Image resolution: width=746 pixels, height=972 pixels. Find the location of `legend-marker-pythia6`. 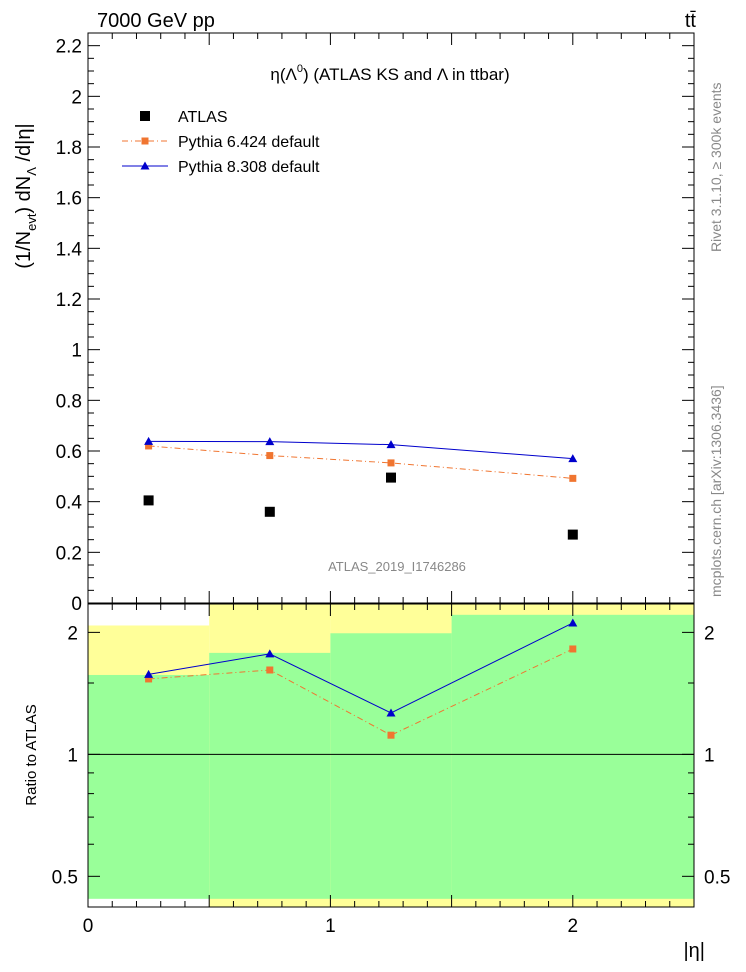

legend-marker-pythia6 is located at coordinates (145, 141).